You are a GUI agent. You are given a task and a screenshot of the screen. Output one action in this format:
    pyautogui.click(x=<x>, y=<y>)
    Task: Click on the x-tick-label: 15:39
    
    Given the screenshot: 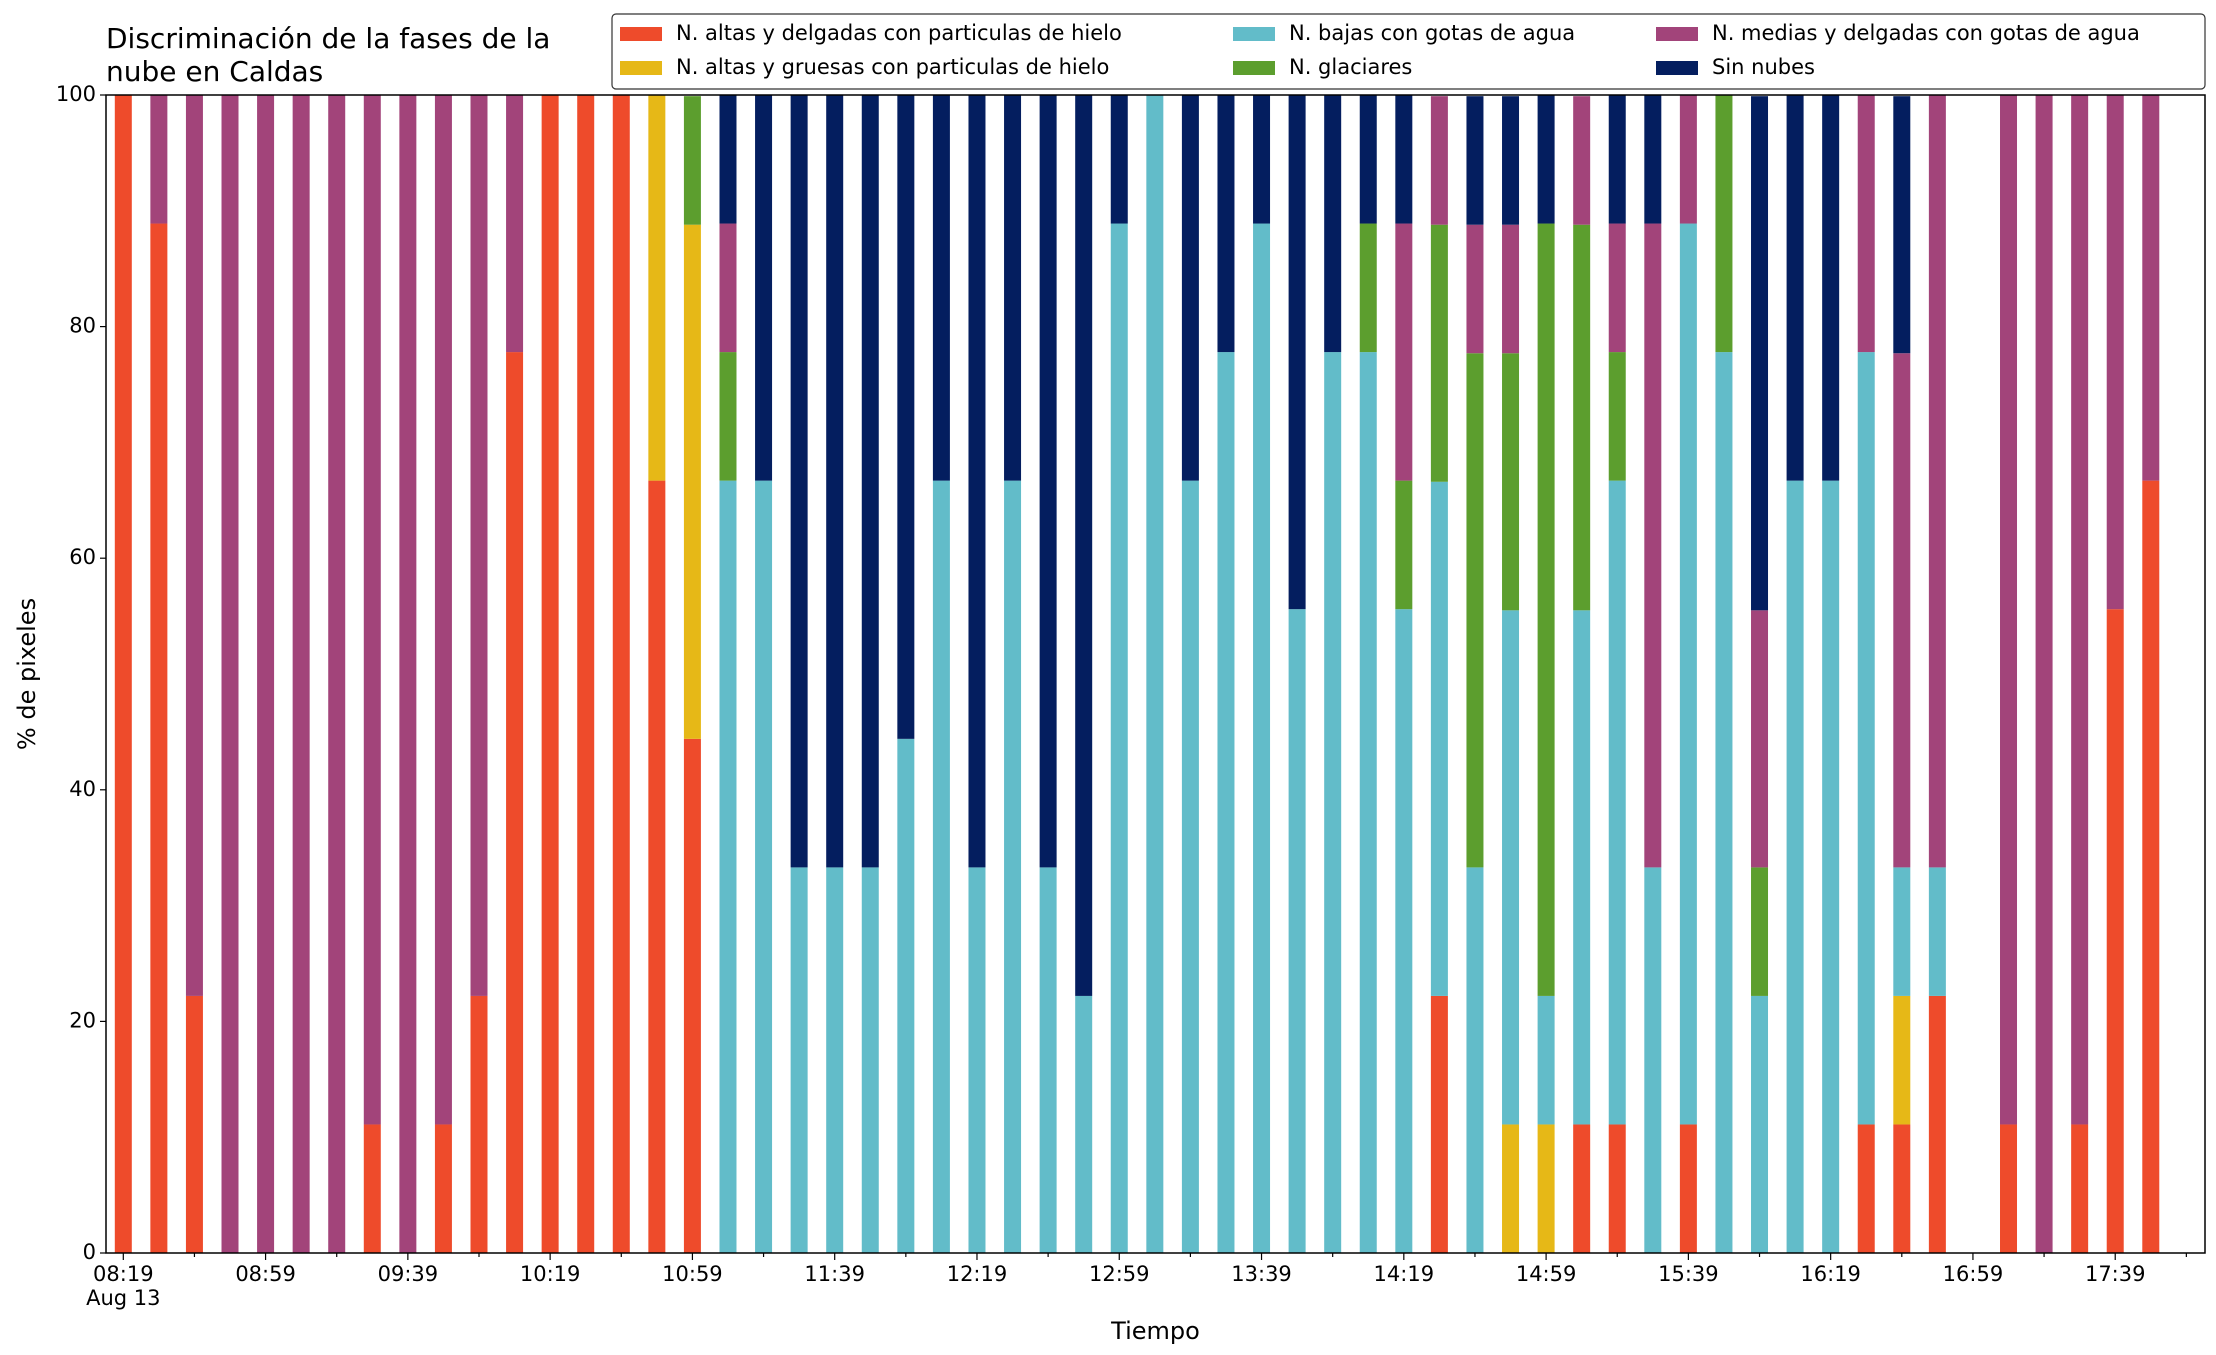 What is the action you would take?
    pyautogui.click(x=1688, y=1274)
    